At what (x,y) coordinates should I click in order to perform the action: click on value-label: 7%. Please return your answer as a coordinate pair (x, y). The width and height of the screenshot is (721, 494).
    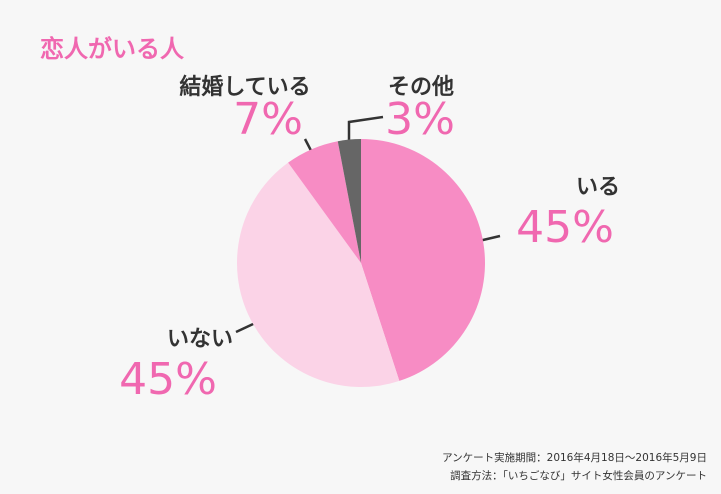
    Looking at the image, I should click on (268, 119).